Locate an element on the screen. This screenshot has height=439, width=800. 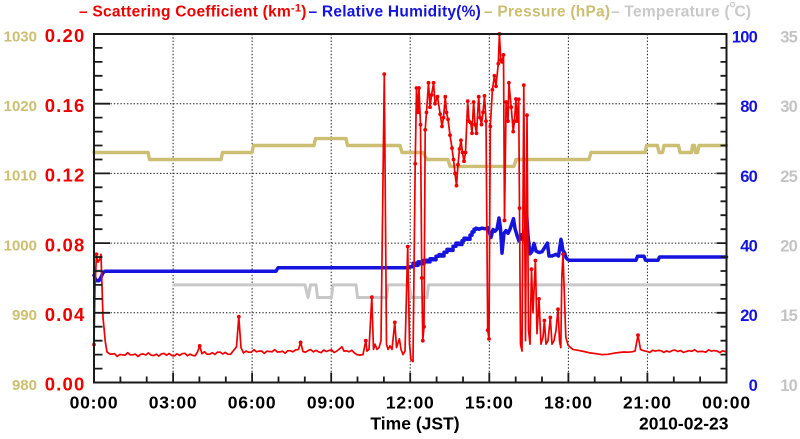
svg-text: 0.00 is located at coordinates (65, 384).